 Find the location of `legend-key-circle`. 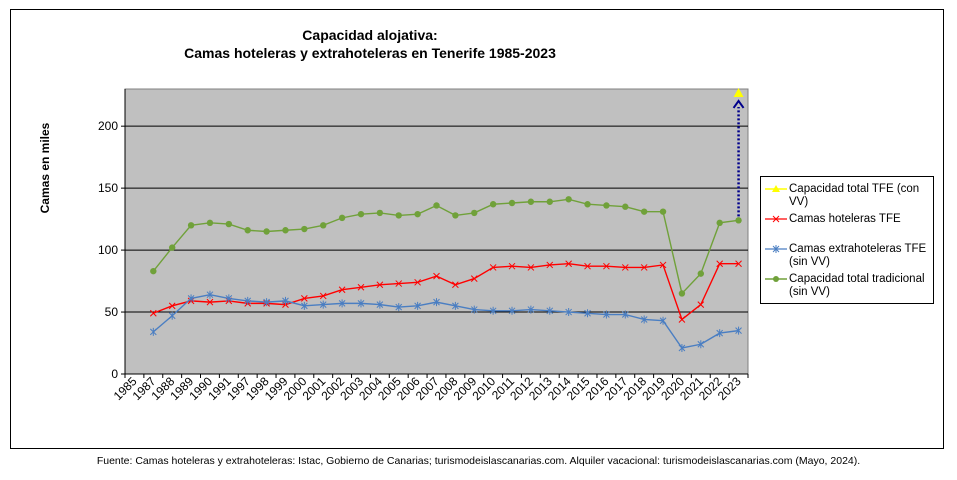

legend-key-circle is located at coordinates (776, 279).